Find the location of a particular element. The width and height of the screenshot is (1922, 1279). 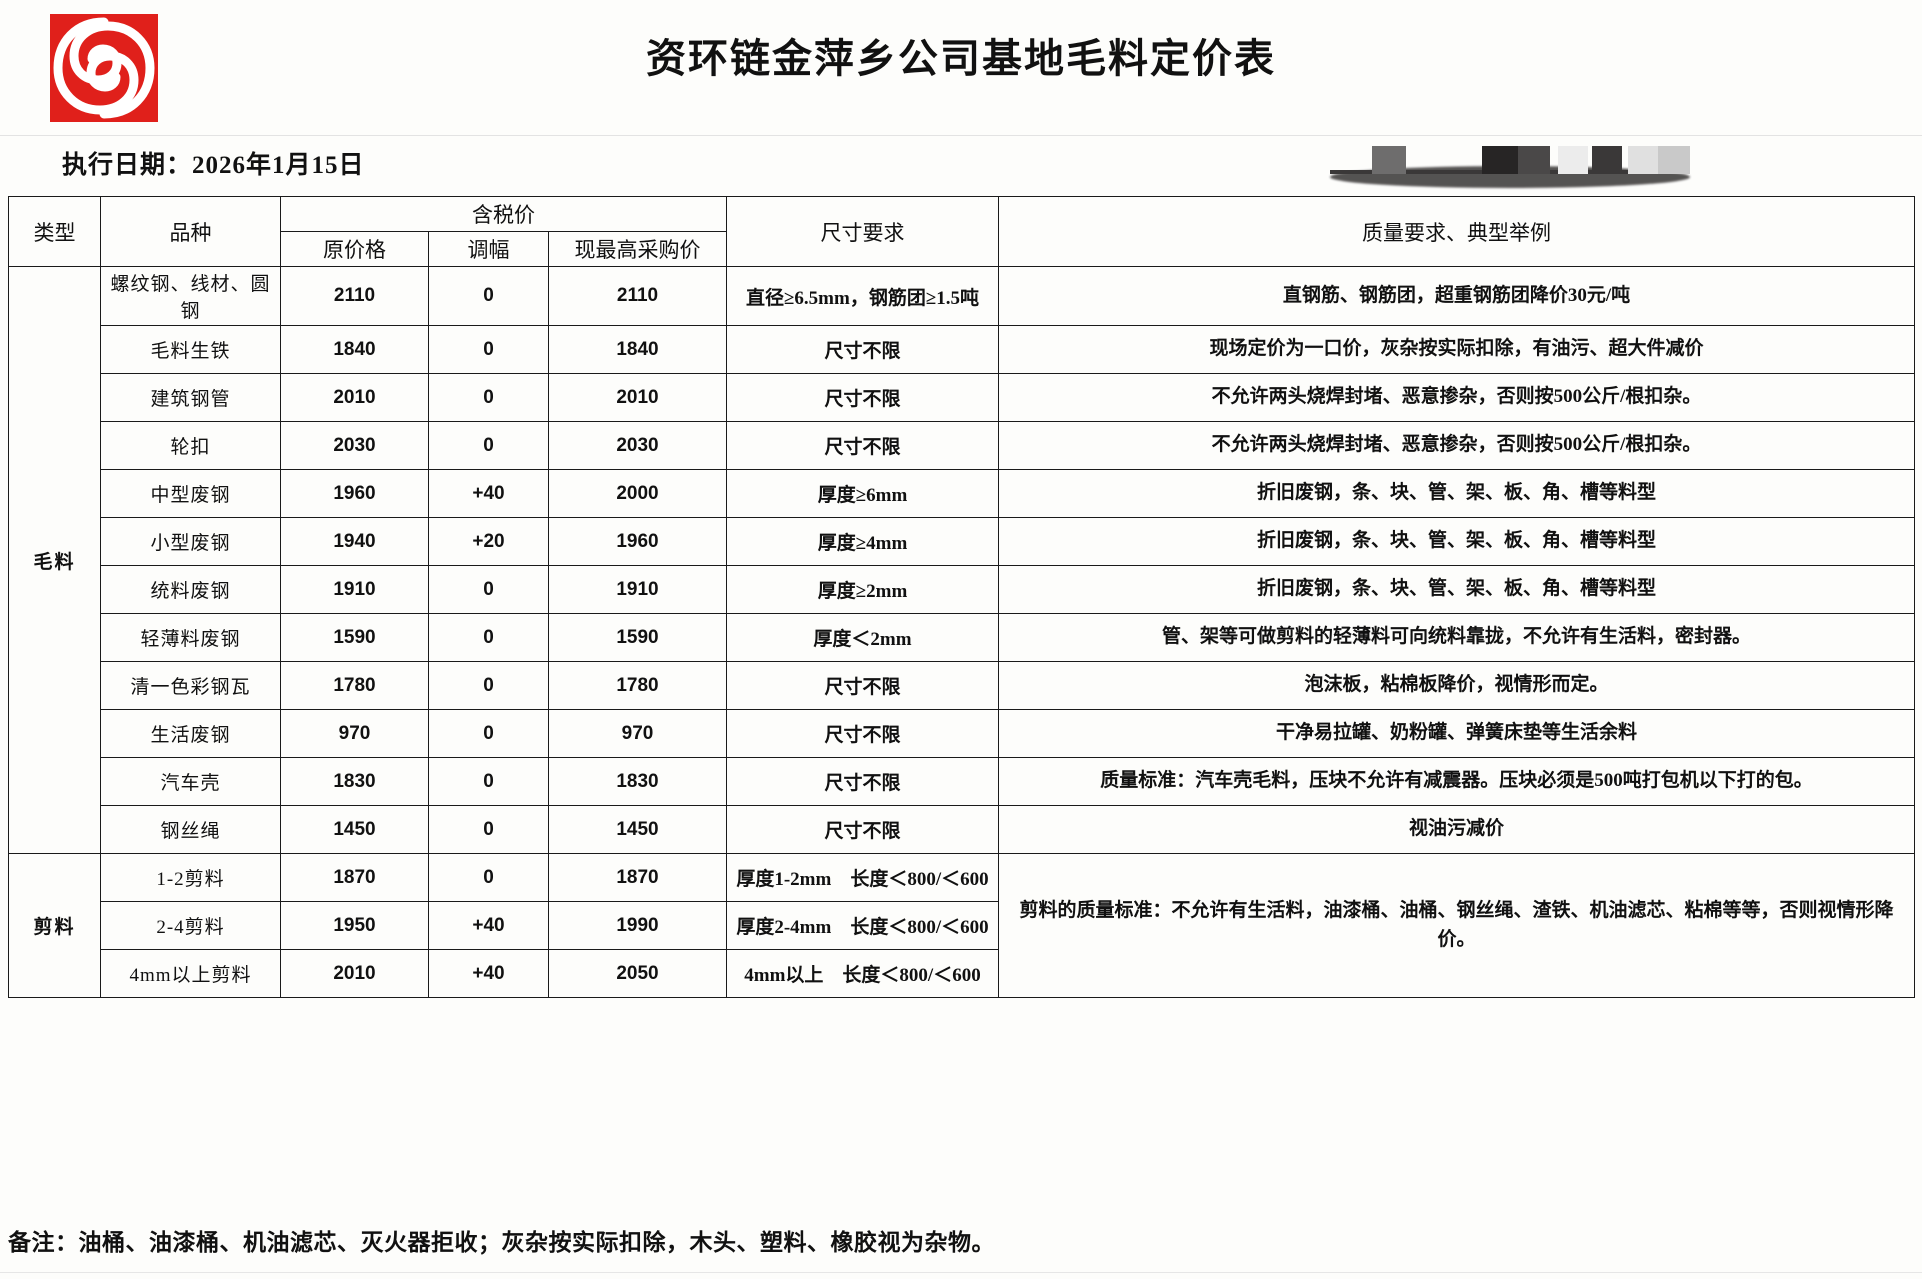

cell-orig-price: 1910 is located at coordinates (354, 589).